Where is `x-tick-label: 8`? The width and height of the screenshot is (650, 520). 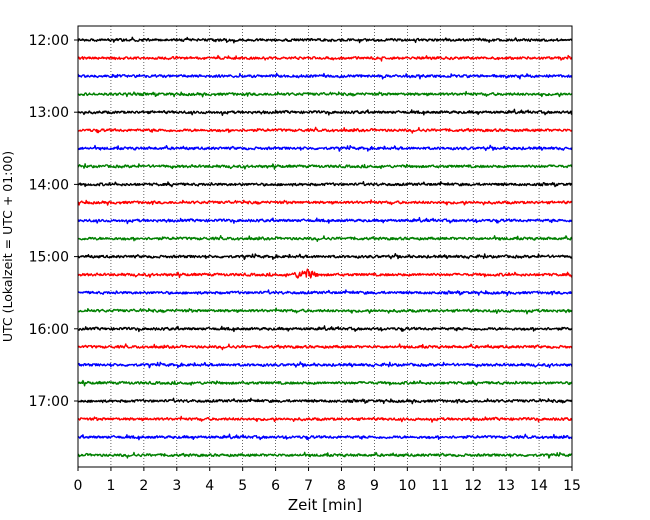 x-tick-label: 8 is located at coordinates (341, 486).